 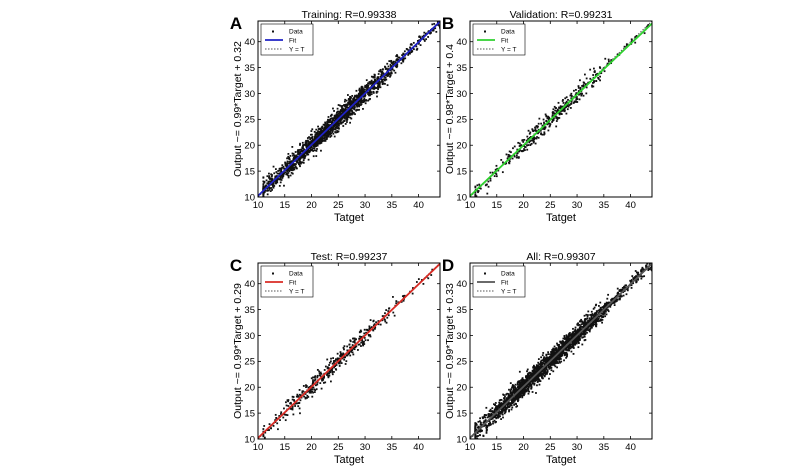 I want to click on legend-label-fit: Fit, so click(x=504, y=41).